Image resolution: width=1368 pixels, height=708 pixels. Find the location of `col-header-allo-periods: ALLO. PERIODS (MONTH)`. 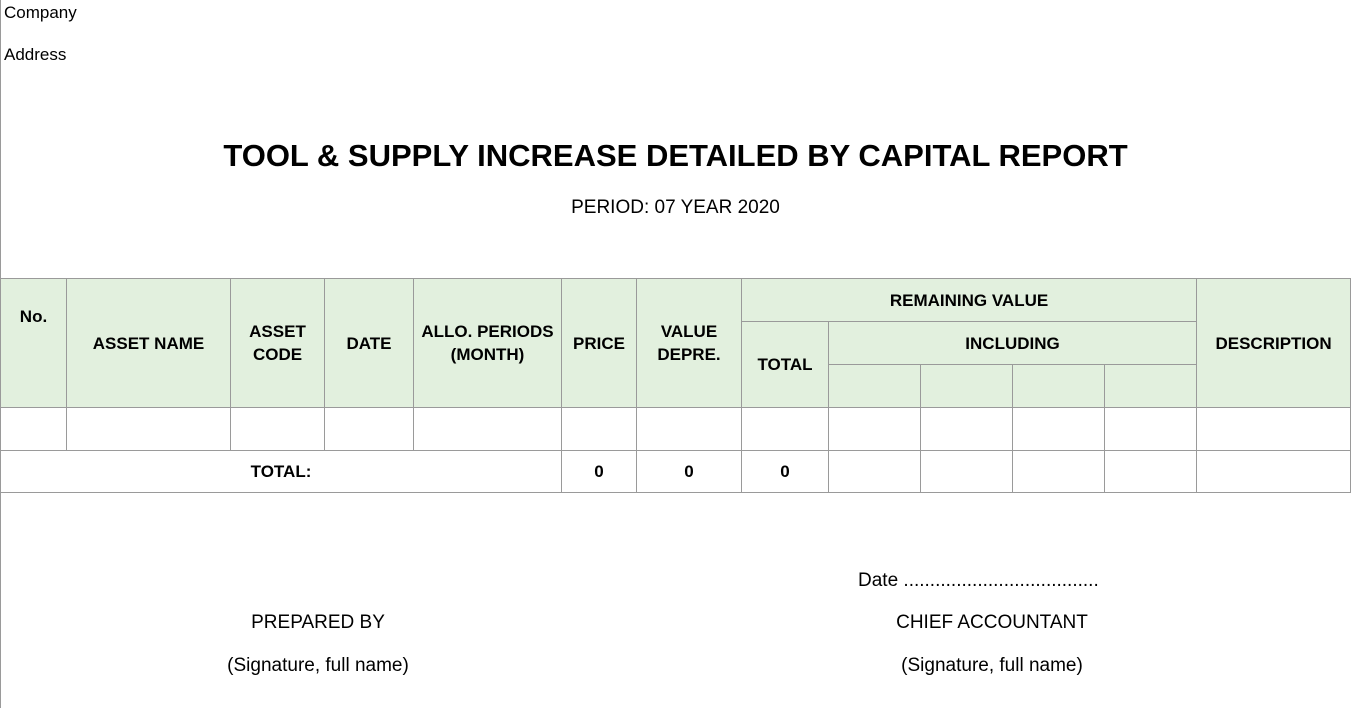

col-header-allo-periods: ALLO. PERIODS (MONTH) is located at coordinates (487, 343).